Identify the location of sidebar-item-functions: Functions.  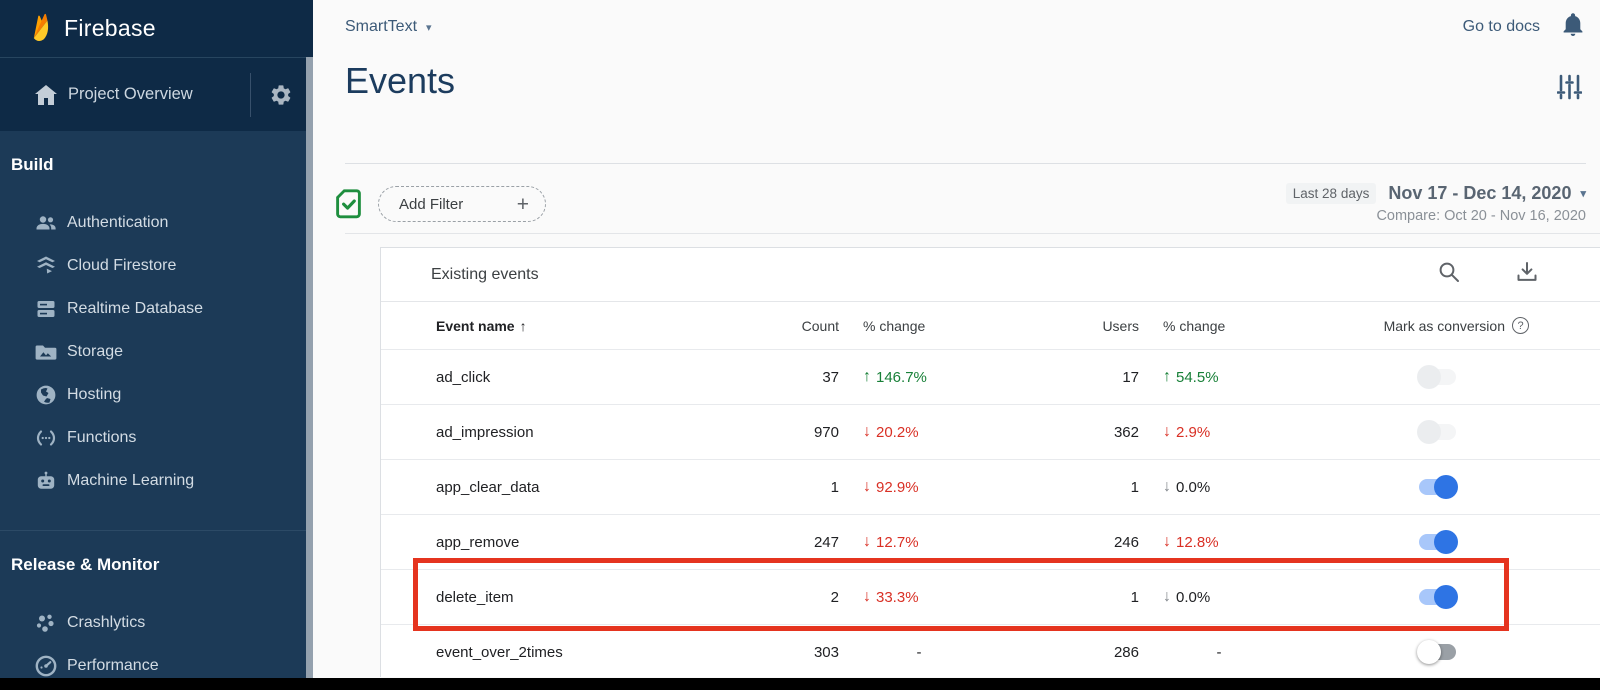
(156, 437).